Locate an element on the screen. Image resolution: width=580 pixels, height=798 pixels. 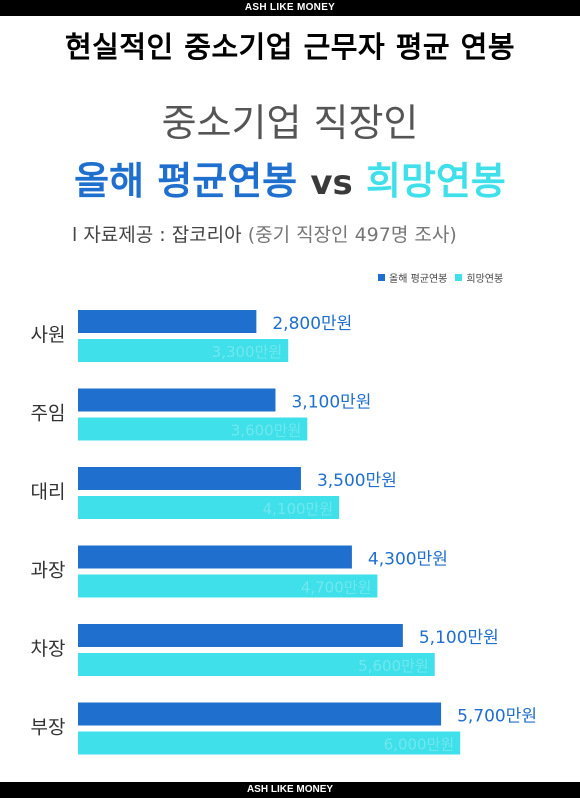
category-label: 주임 is located at coordinates (48, 414).